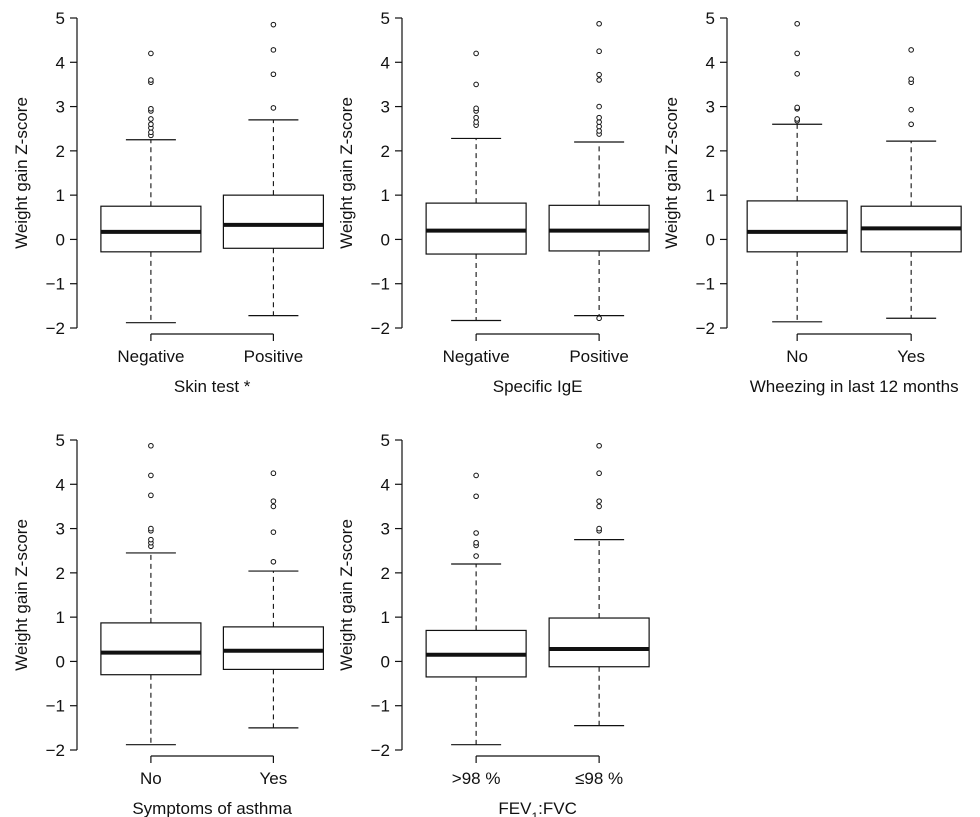  I want to click on y-tick-label: 1, so click(60, 617).